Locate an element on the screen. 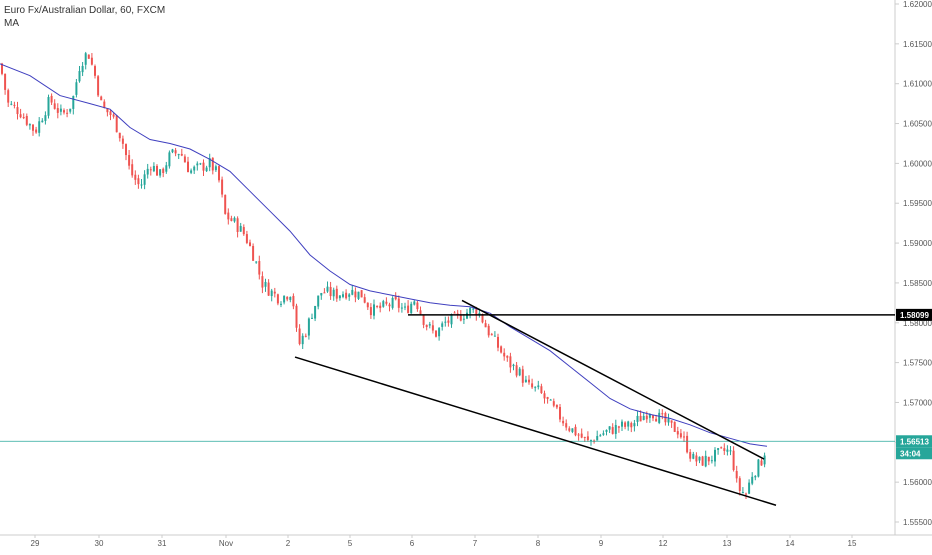 Image resolution: width=932 pixels, height=555 pixels. bar-countdown-tag-bg is located at coordinates (914, 453).